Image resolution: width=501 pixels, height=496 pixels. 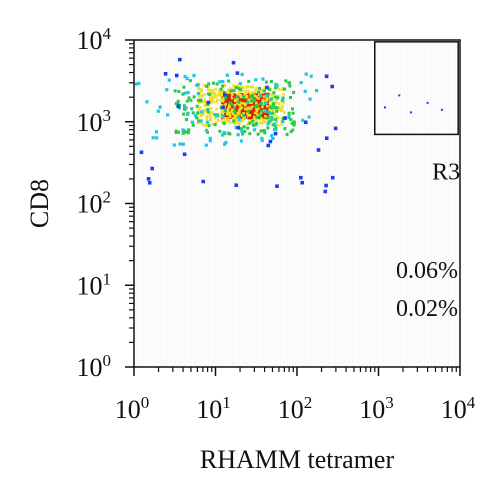 I want to click on gate-rect, so click(x=416, y=88).